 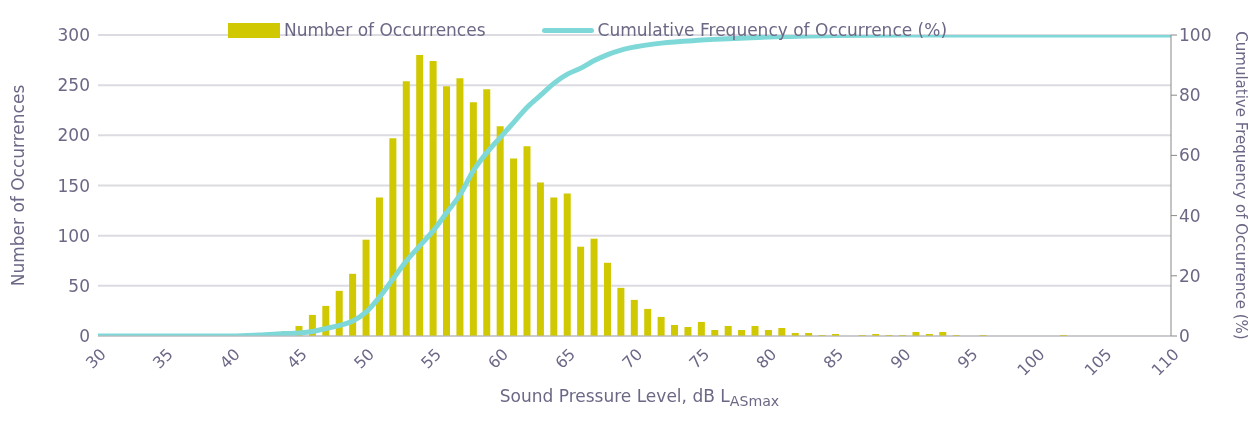 What do you see at coordinates (766, 358) in the screenshot?
I see `x-tick-label: 80` at bounding box center [766, 358].